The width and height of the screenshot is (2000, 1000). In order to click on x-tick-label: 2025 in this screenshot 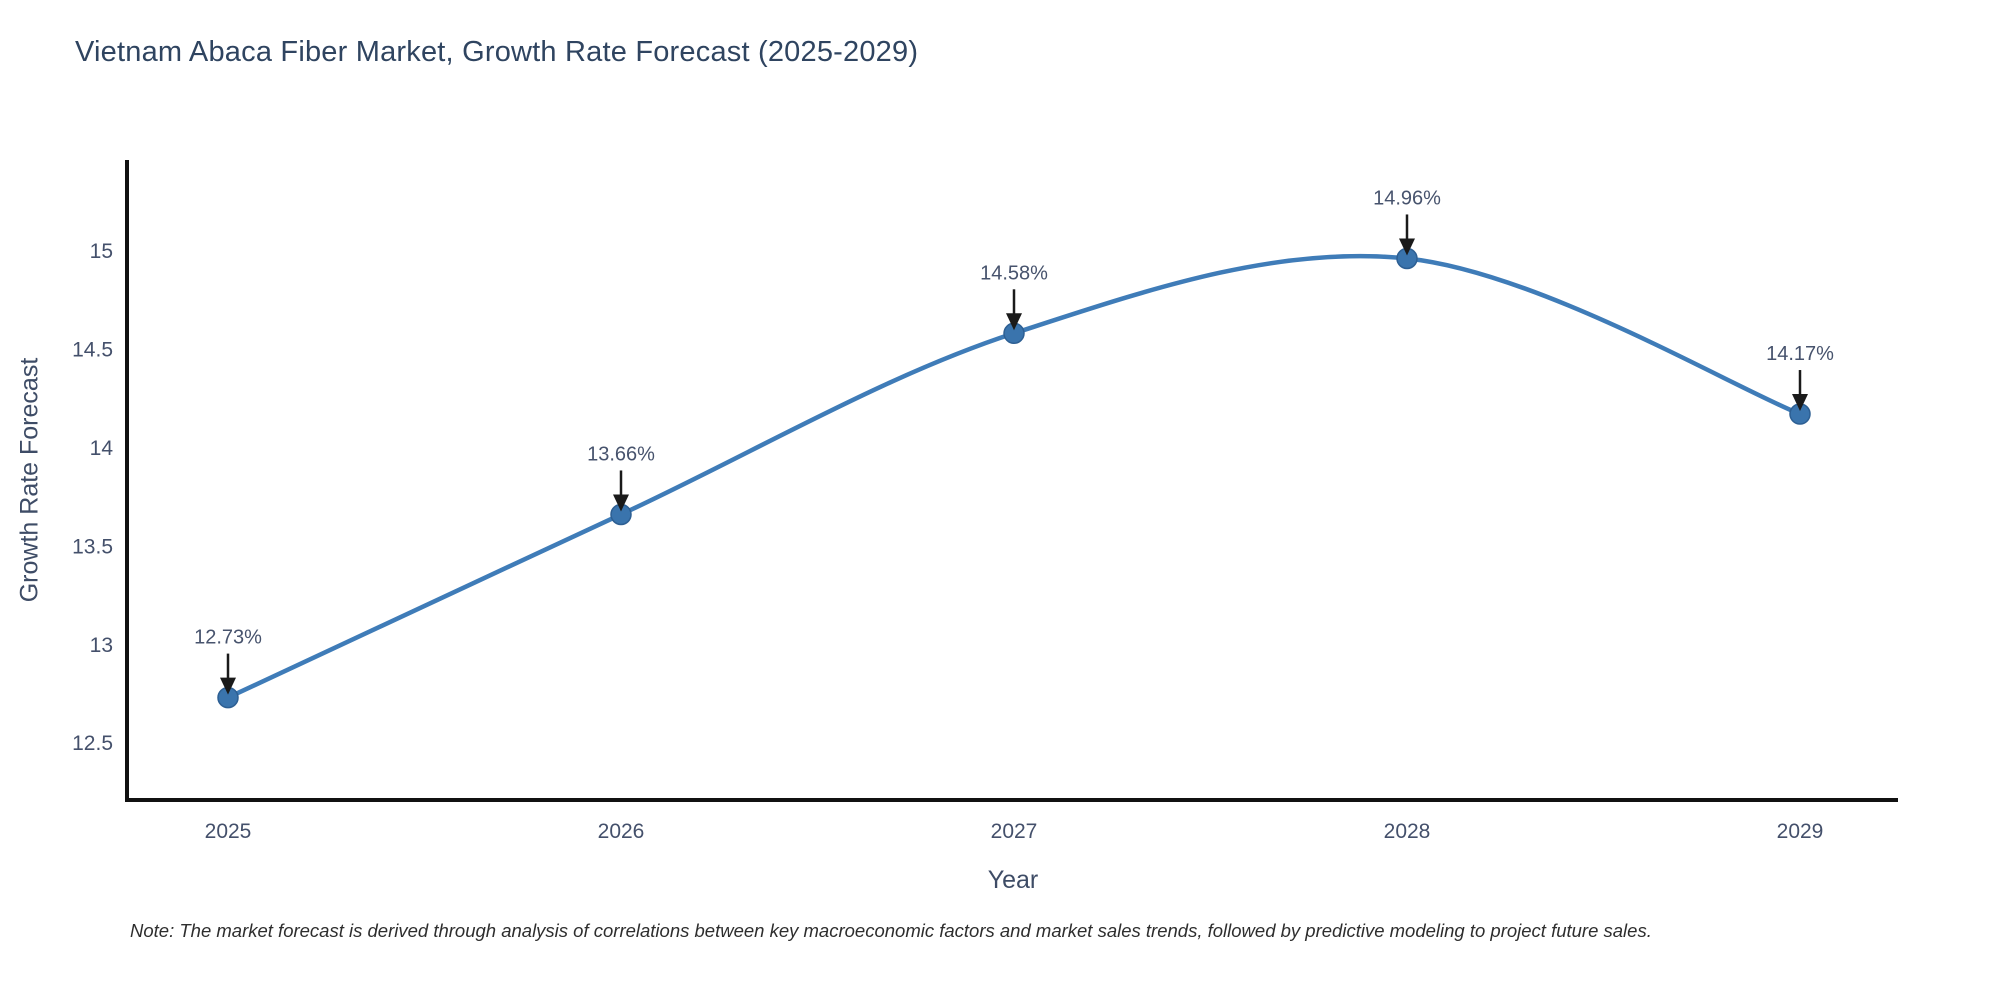, I will do `click(228, 831)`.